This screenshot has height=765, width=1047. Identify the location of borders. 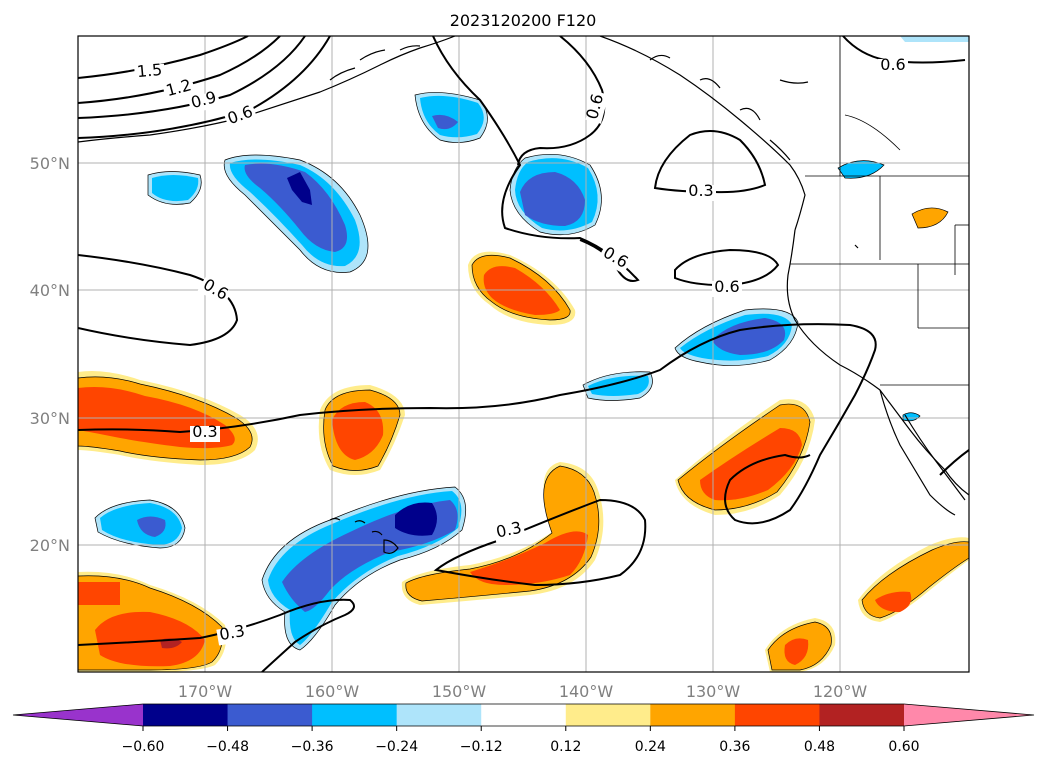
(879, 211).